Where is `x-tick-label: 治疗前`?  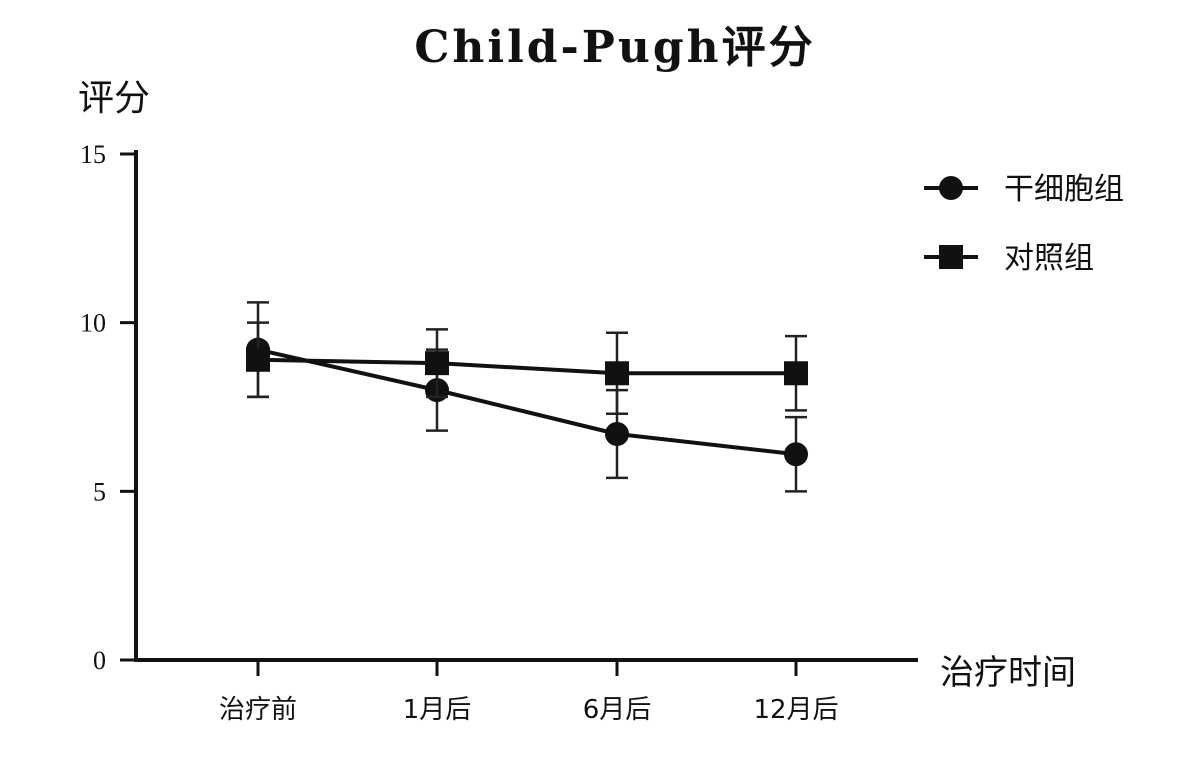
x-tick-label: 治疗前 is located at coordinates (258, 710).